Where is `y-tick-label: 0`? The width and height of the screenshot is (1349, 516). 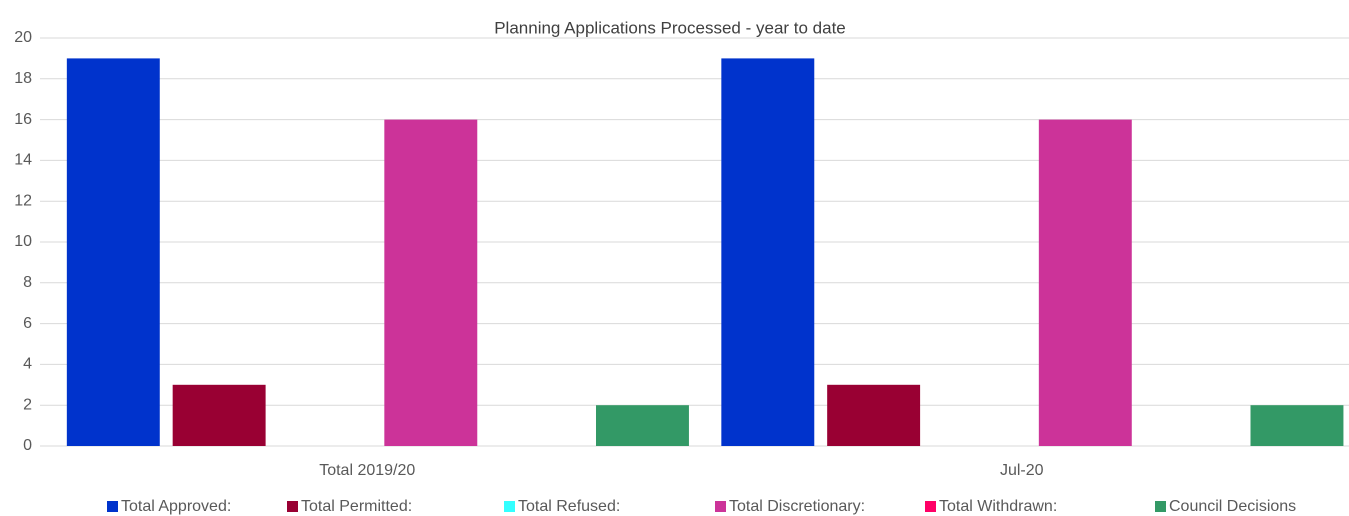 y-tick-label: 0 is located at coordinates (27, 445).